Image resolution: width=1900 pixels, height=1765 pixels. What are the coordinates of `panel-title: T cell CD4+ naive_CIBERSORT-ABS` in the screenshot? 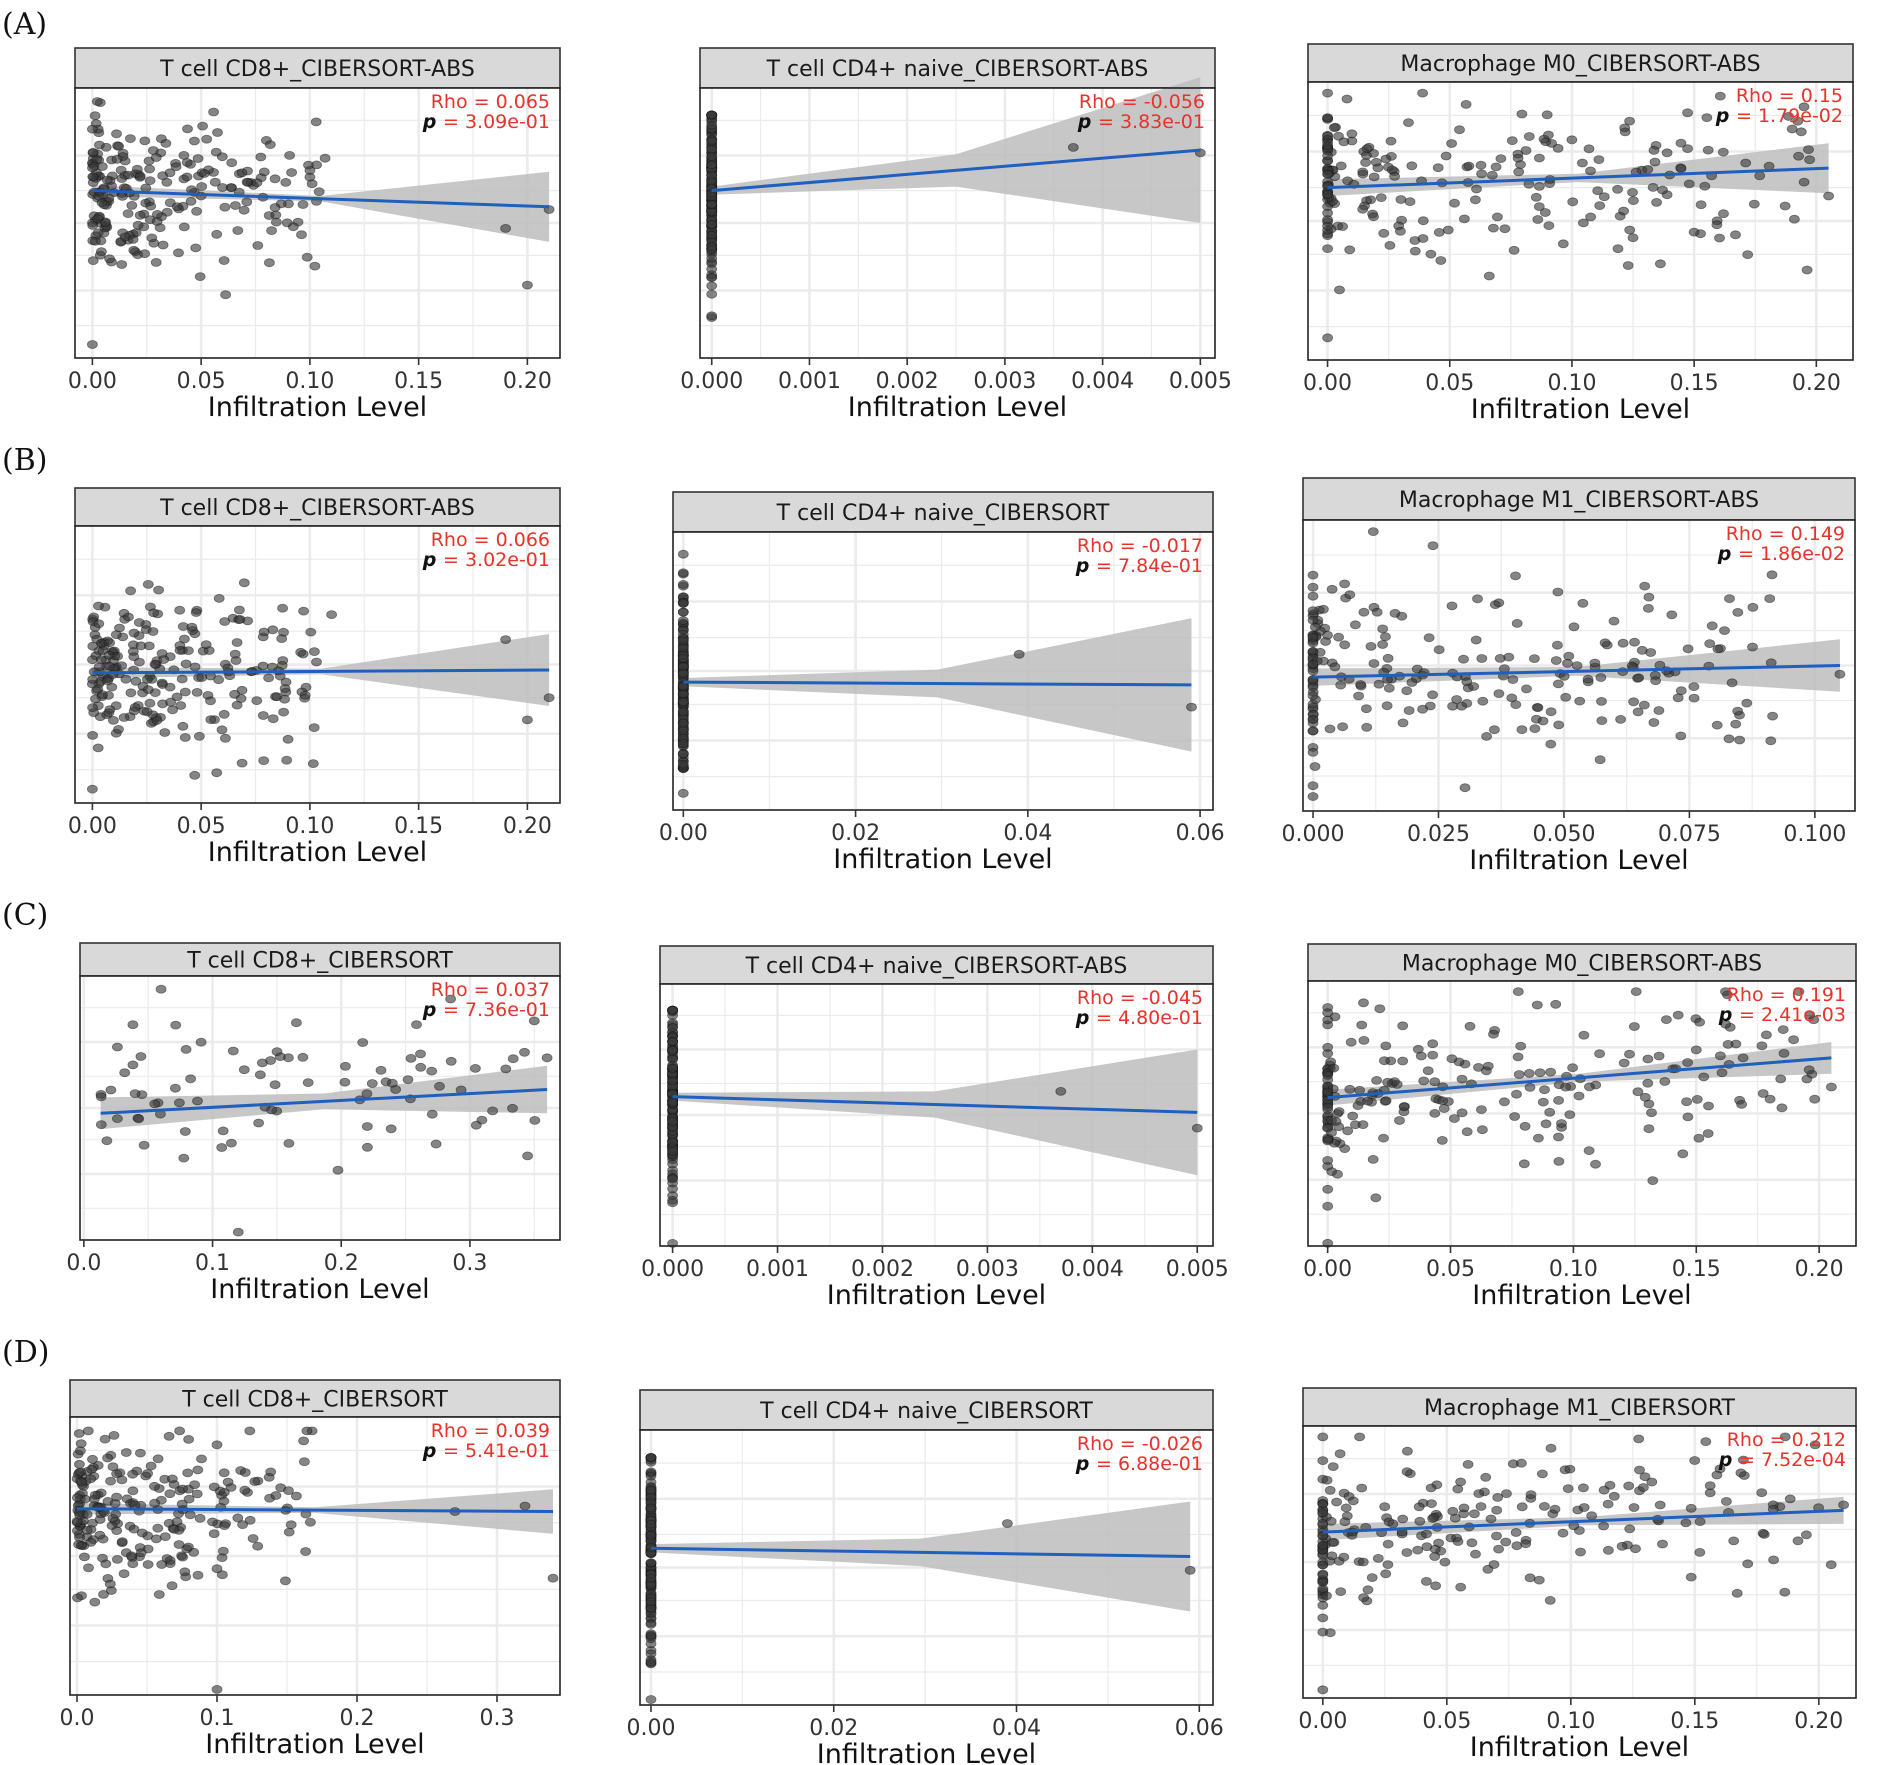 It's located at (957, 69).